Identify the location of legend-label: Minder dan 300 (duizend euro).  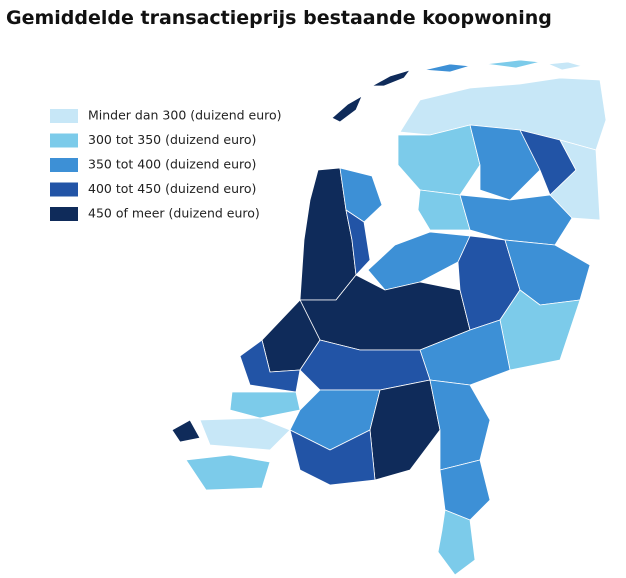
(185, 115).